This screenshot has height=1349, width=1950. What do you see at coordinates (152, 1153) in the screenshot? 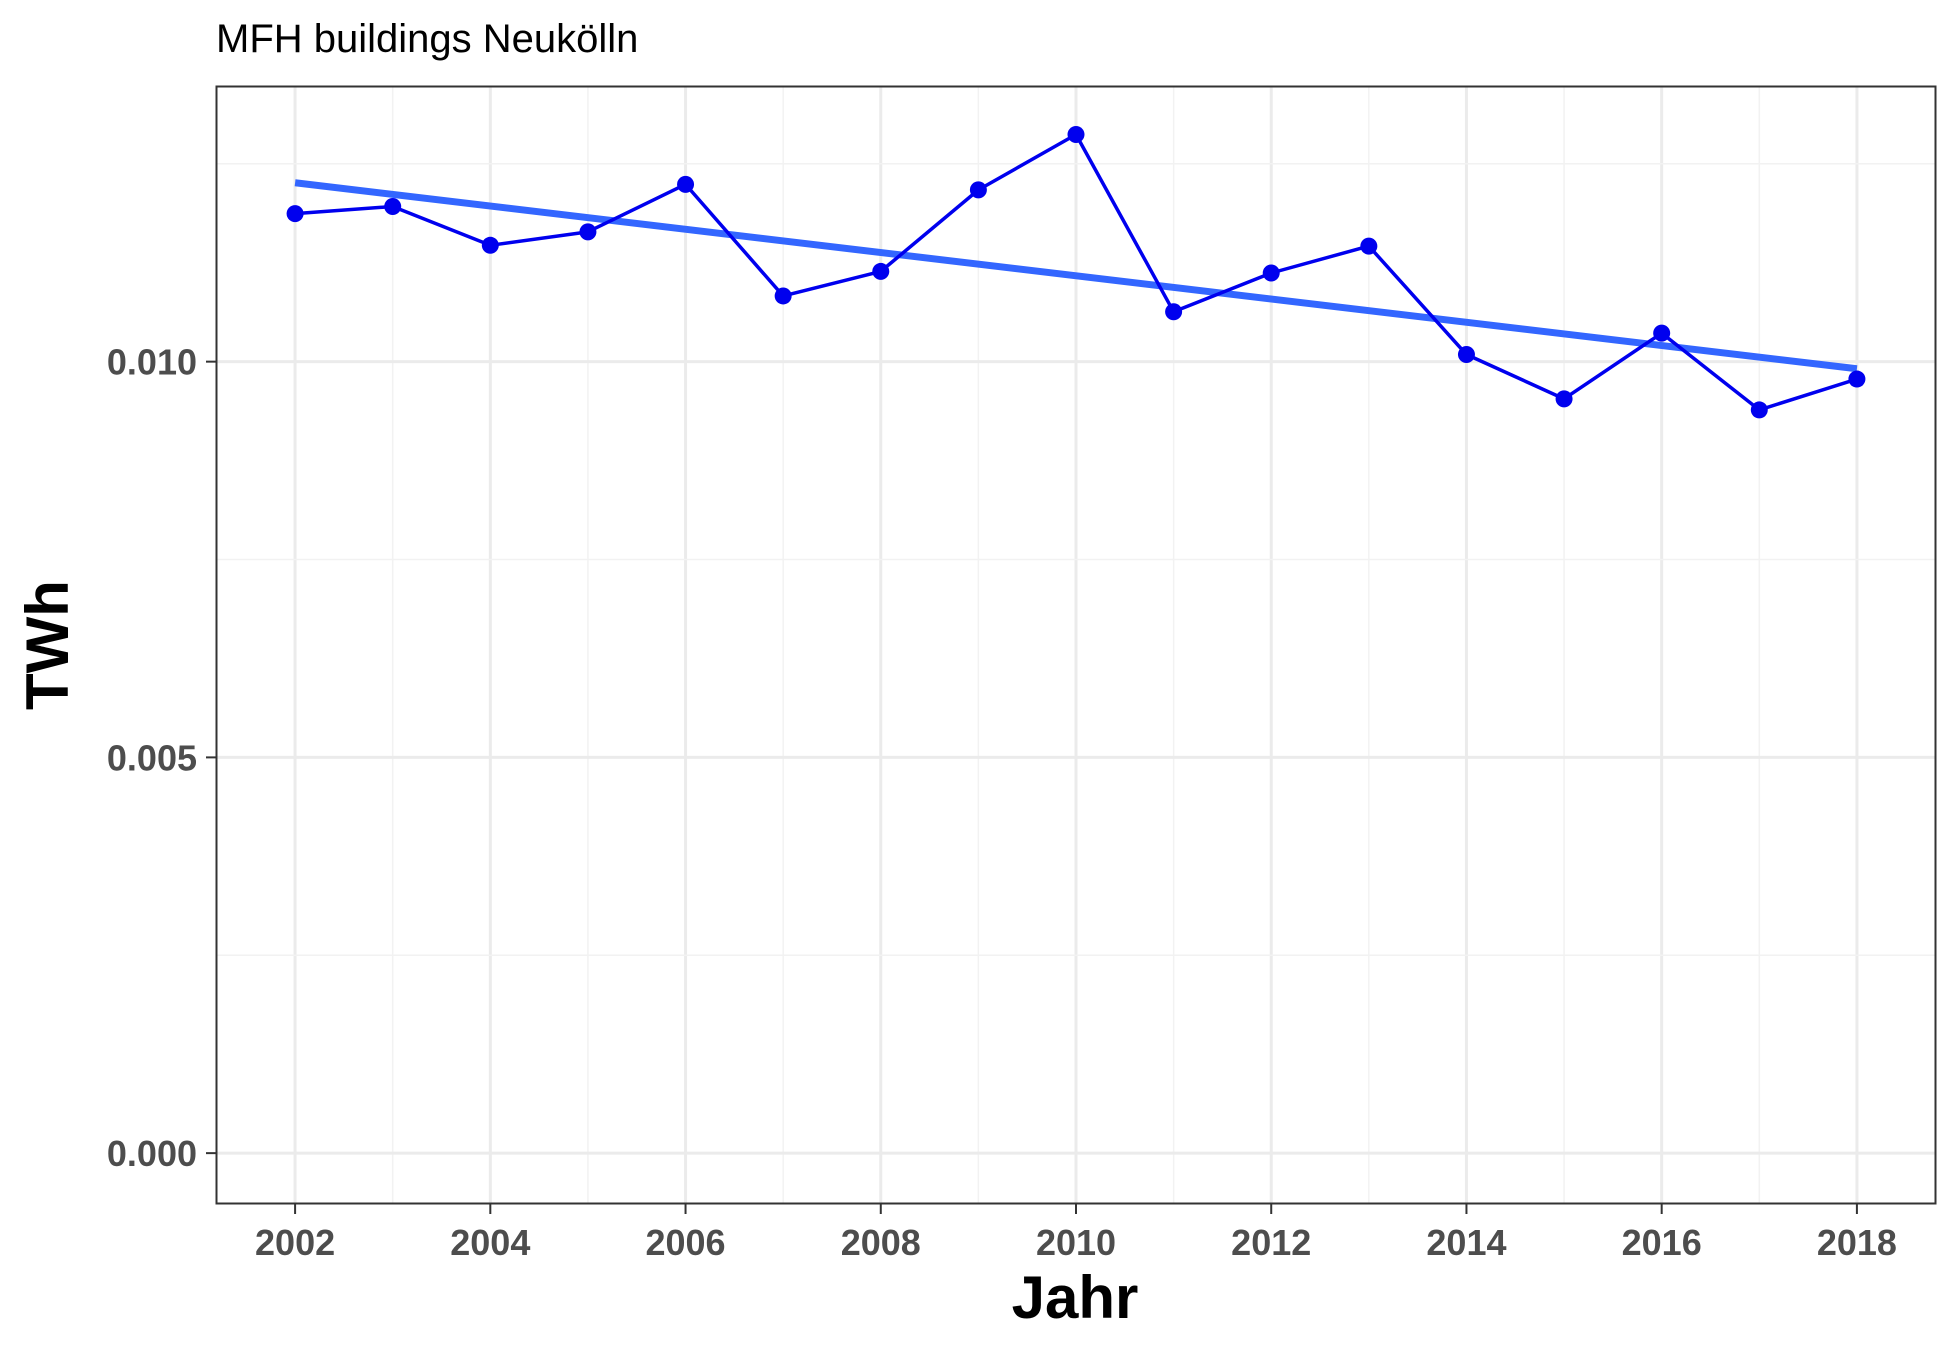
I see `y-tick-label: 0.000` at bounding box center [152, 1153].